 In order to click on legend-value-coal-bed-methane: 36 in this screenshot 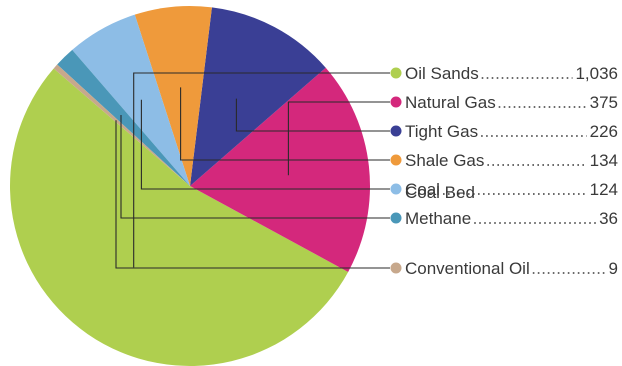, I will do `click(608, 218)`.